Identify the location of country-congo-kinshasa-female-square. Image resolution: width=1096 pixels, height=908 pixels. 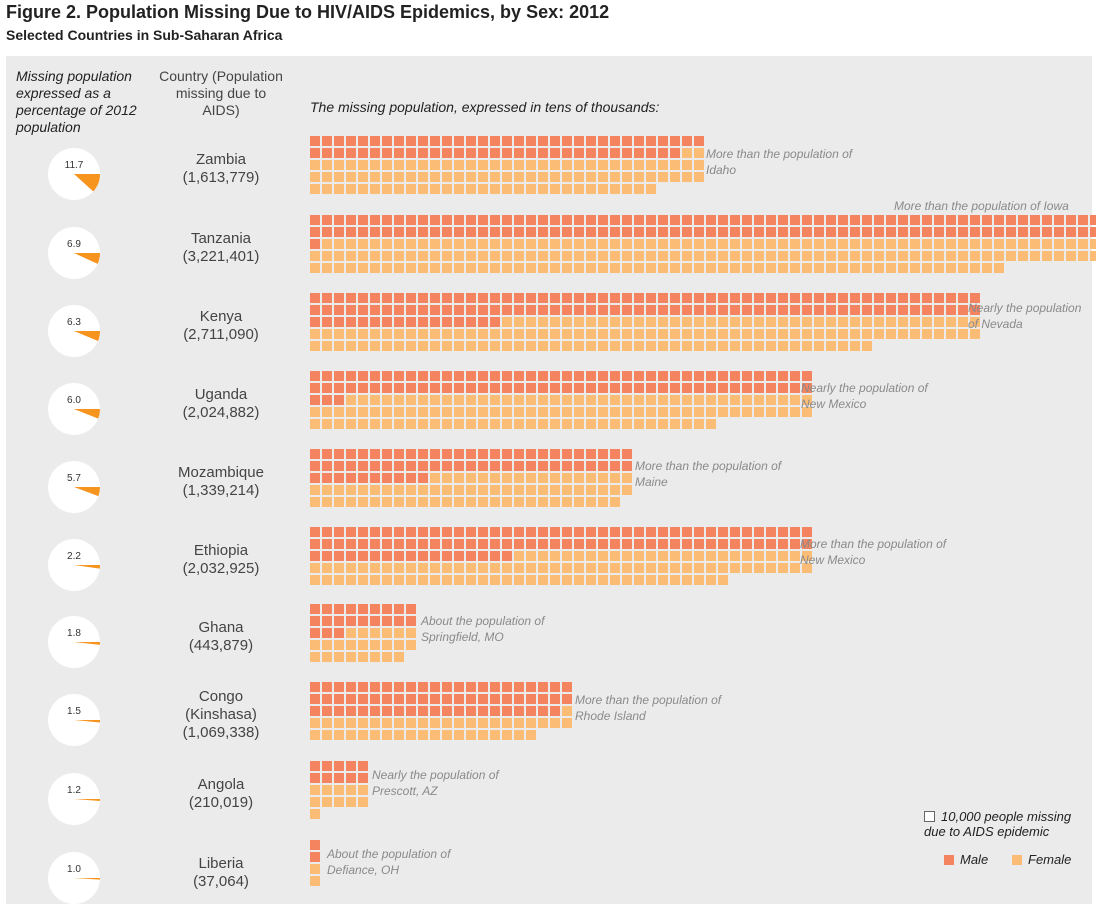
(519, 735).